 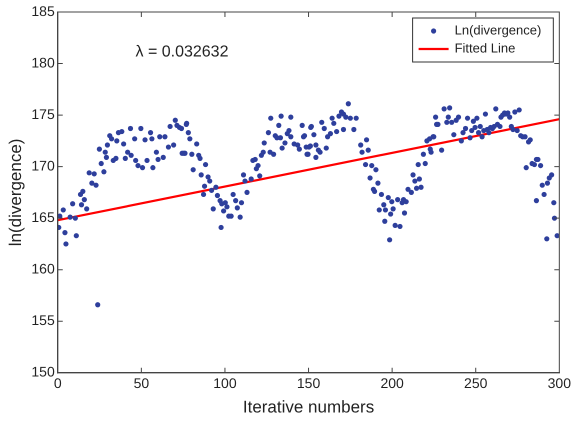 What do you see at coordinates (43, 165) in the screenshot?
I see `y-tick-label: 170` at bounding box center [43, 165].